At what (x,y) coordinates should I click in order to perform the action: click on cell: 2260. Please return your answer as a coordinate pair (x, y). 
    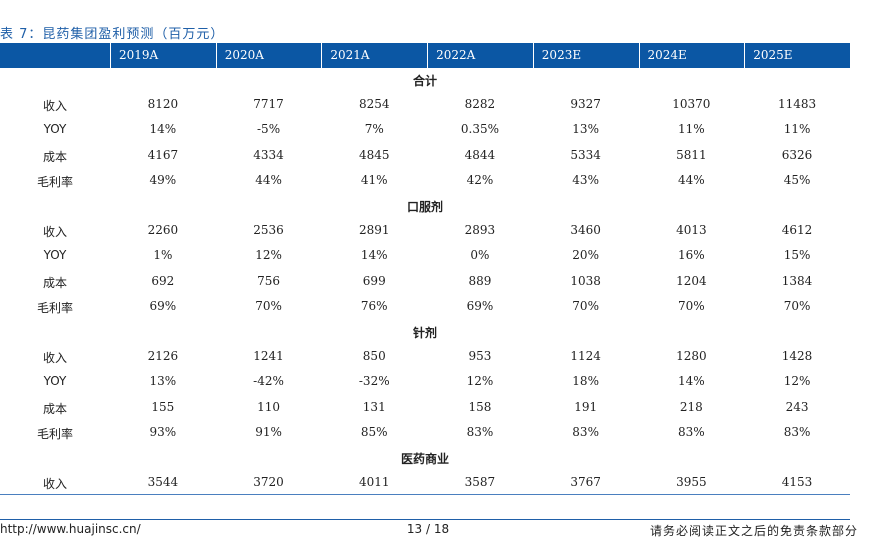
    Looking at the image, I should click on (163, 230).